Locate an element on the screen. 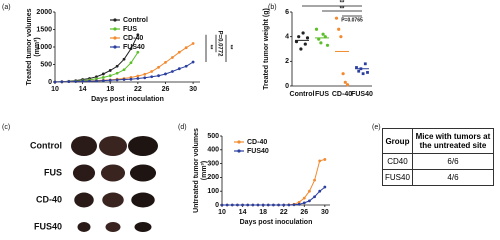 This screenshot has height=240, width=500. x-tick-label: Control is located at coordinates (302, 94).